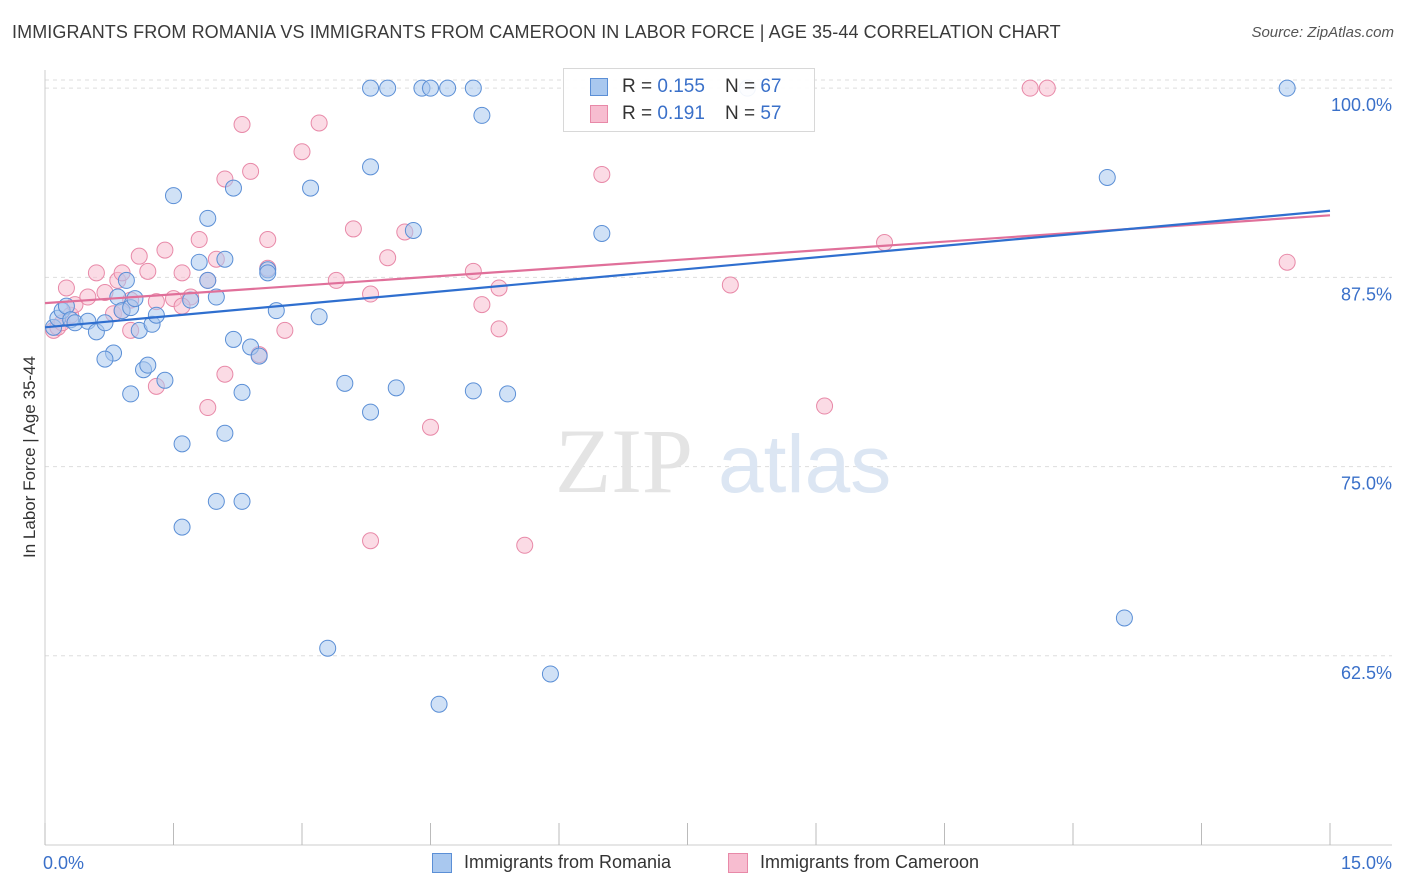 The image size is (1406, 892). Describe the element at coordinates (687, 269) in the screenshot. I see `romania-trend-line` at that location.